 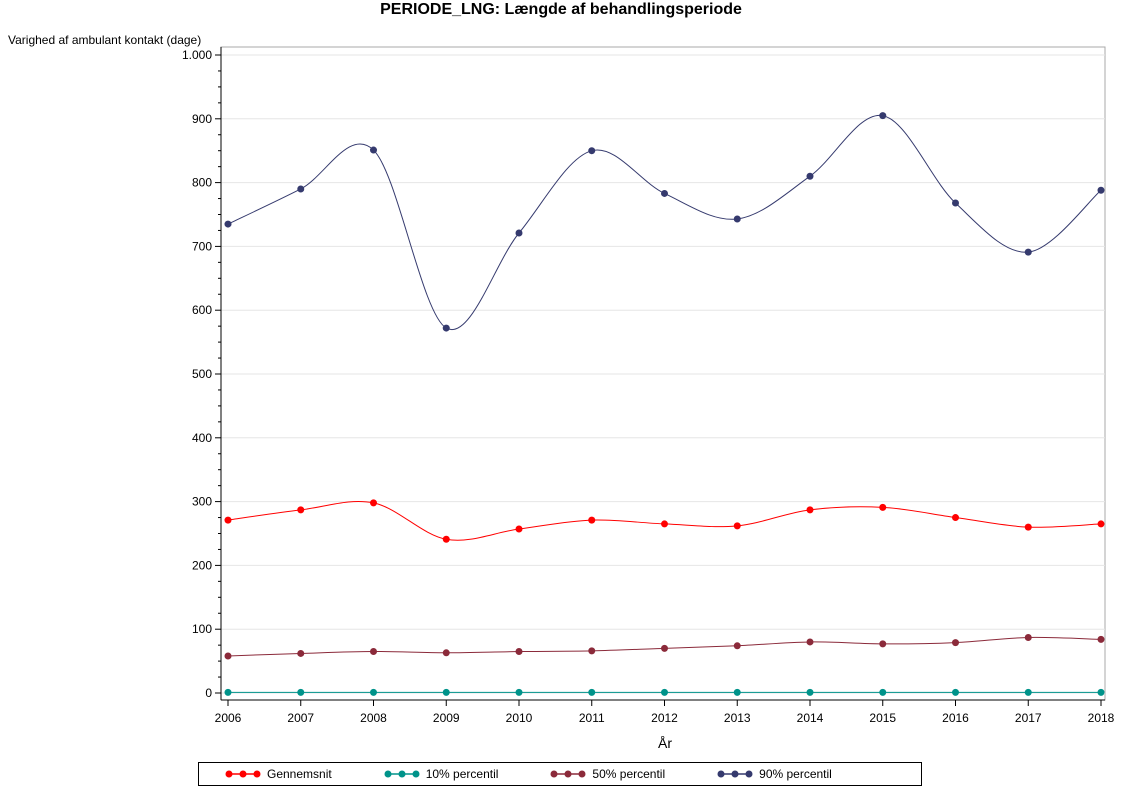 I want to click on y-tick-label: 1.000, so click(x=197, y=55).